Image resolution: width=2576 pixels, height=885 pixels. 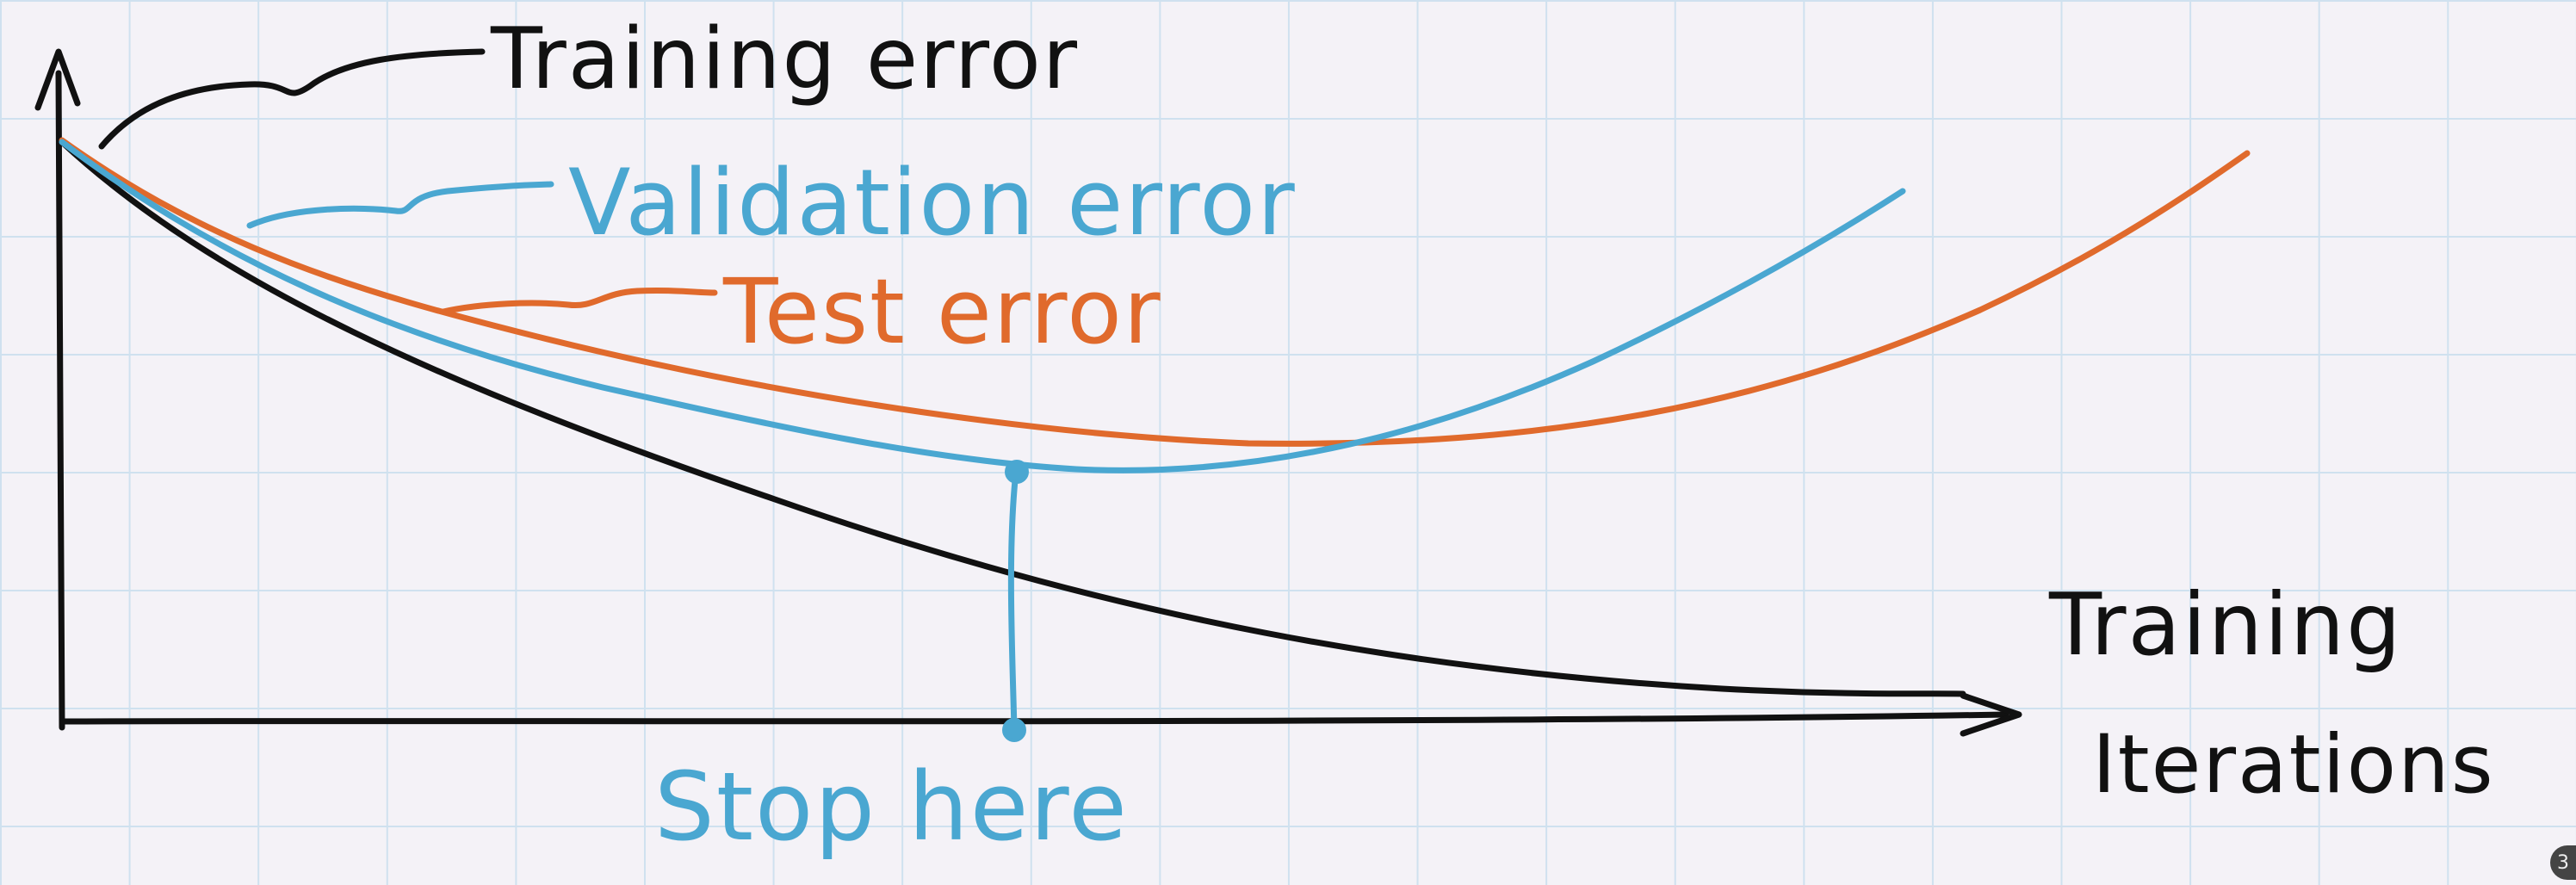 I want to click on test-leader, so click(x=579, y=301).